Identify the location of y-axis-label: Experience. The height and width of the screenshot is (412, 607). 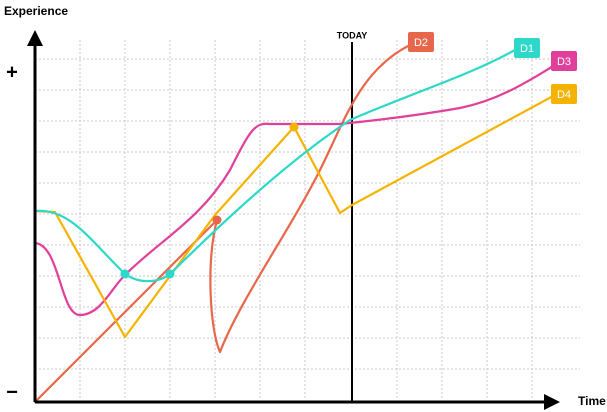
(36, 11).